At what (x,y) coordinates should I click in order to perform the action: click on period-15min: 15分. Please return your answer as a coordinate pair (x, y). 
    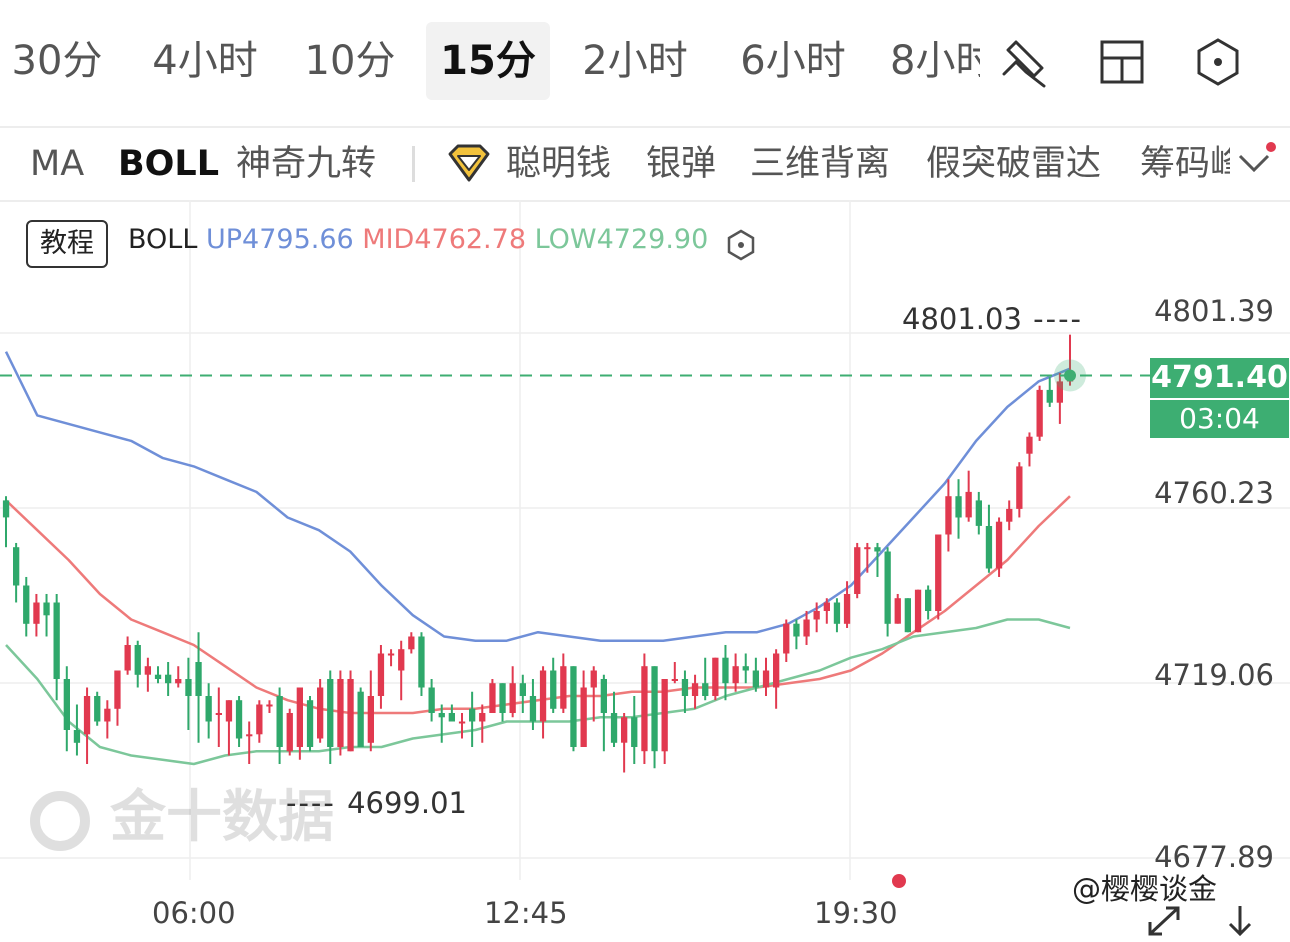
    Looking at the image, I should click on (488, 61).